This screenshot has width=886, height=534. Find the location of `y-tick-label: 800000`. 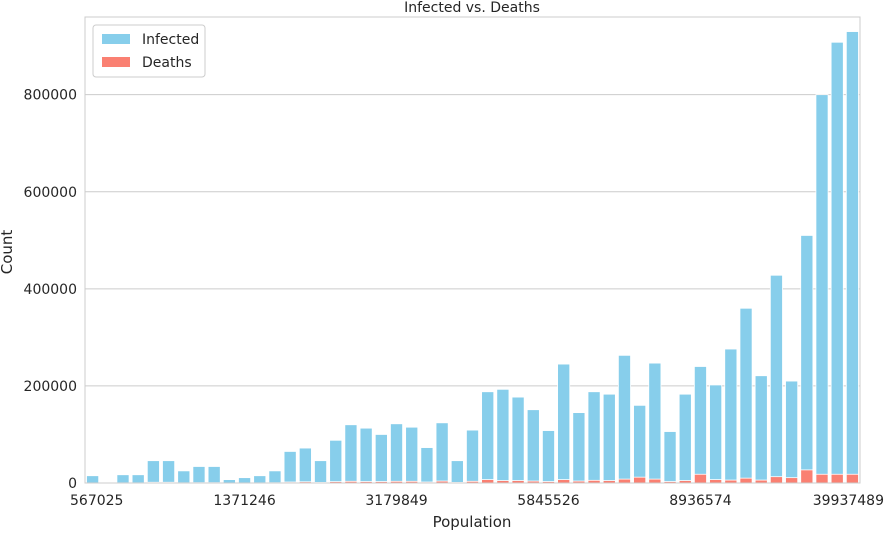

y-tick-label: 800000 is located at coordinates (50, 96).